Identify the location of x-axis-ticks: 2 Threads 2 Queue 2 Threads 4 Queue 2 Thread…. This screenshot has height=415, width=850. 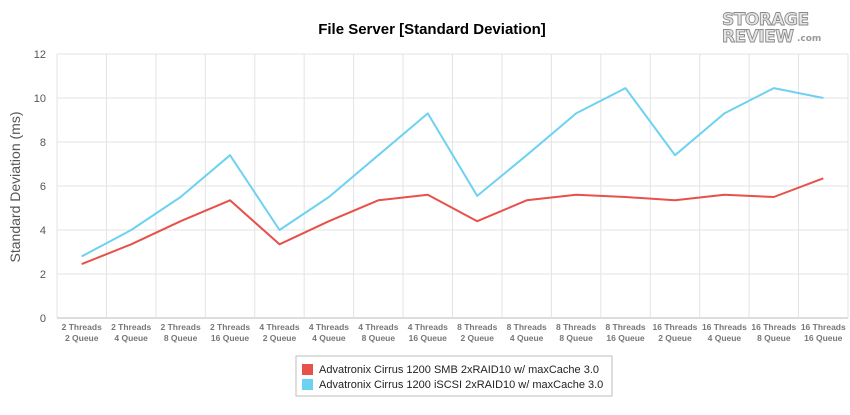
(454, 332).